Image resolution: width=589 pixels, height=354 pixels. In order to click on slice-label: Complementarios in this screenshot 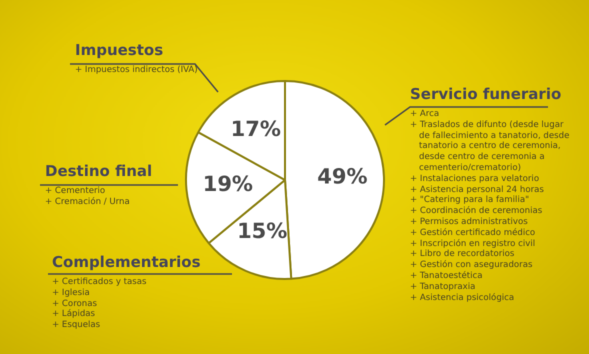, I will do `click(127, 262)`.